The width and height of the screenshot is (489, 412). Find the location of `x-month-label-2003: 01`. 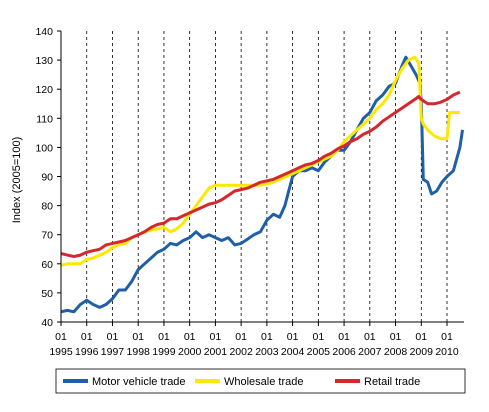

x-month-label-2003: 01 is located at coordinates (267, 337).